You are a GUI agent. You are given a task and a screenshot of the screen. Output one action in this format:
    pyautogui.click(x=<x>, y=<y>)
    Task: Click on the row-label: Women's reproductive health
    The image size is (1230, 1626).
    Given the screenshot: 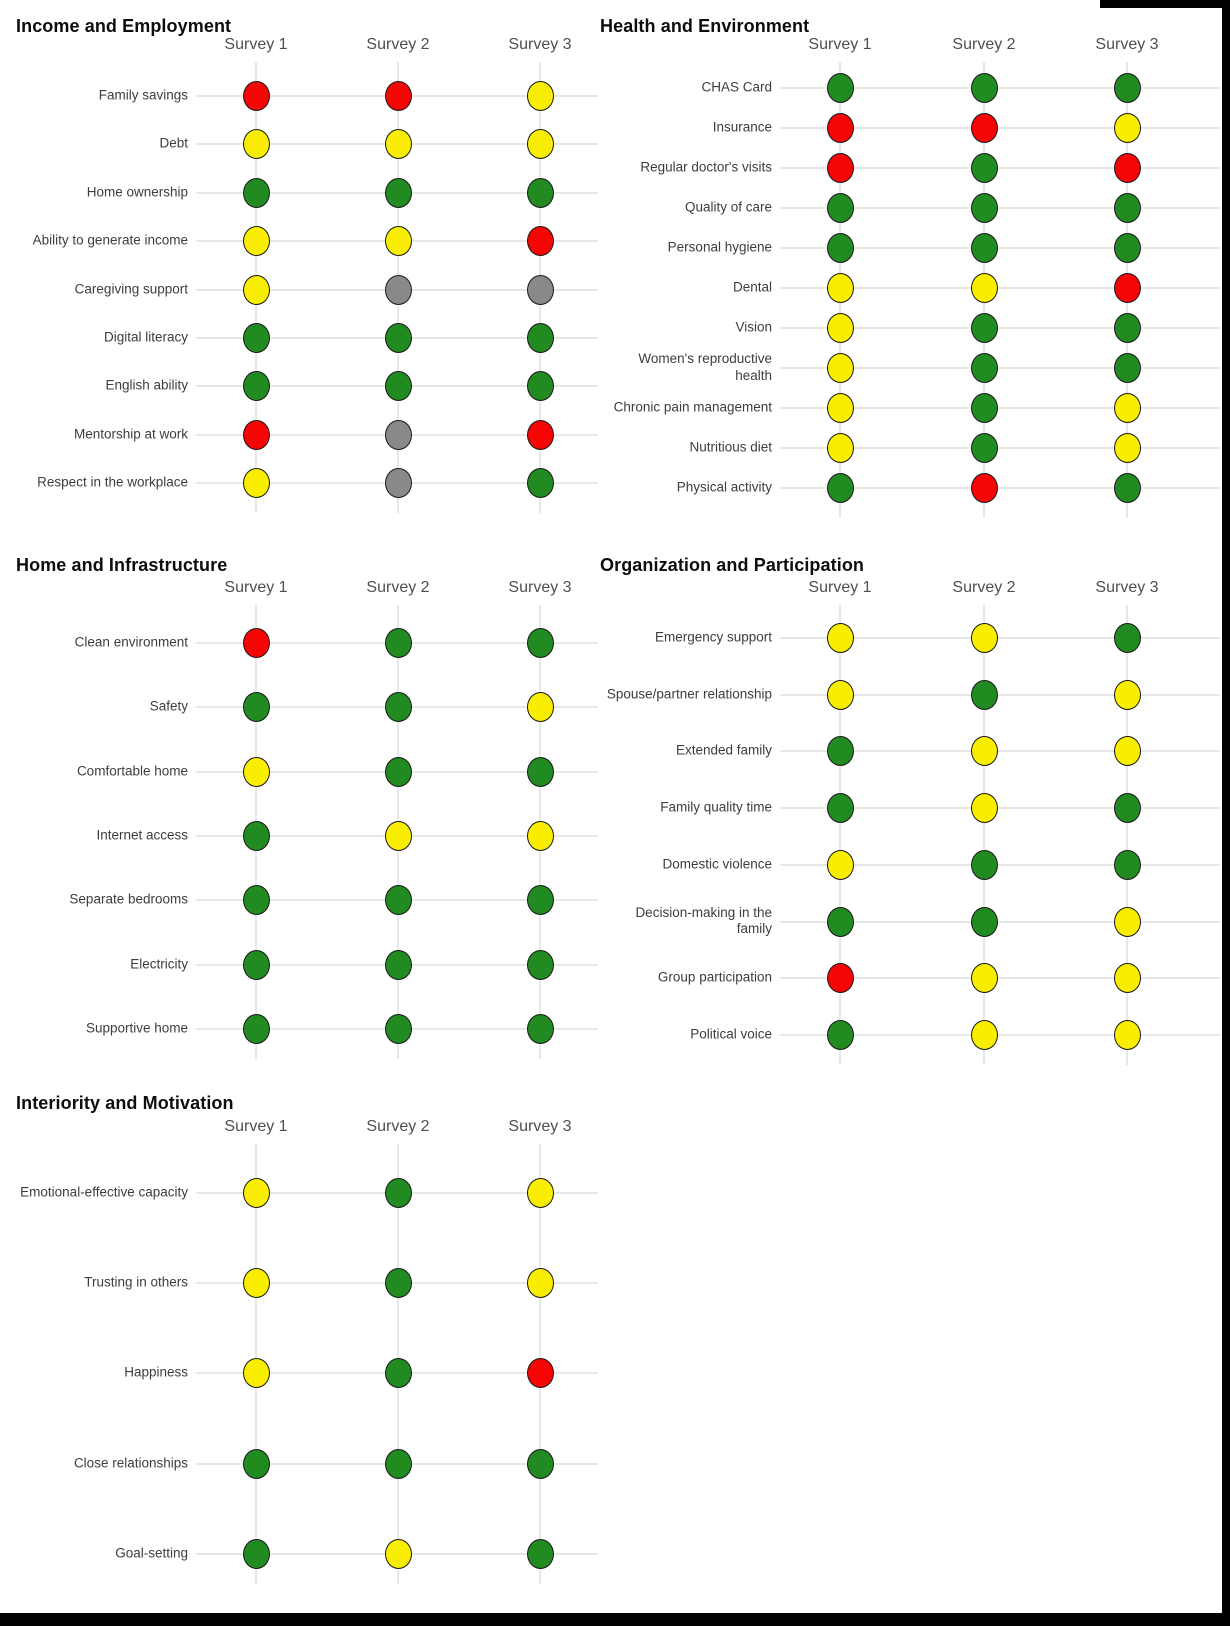 What is the action you would take?
    pyautogui.click(x=705, y=367)
    